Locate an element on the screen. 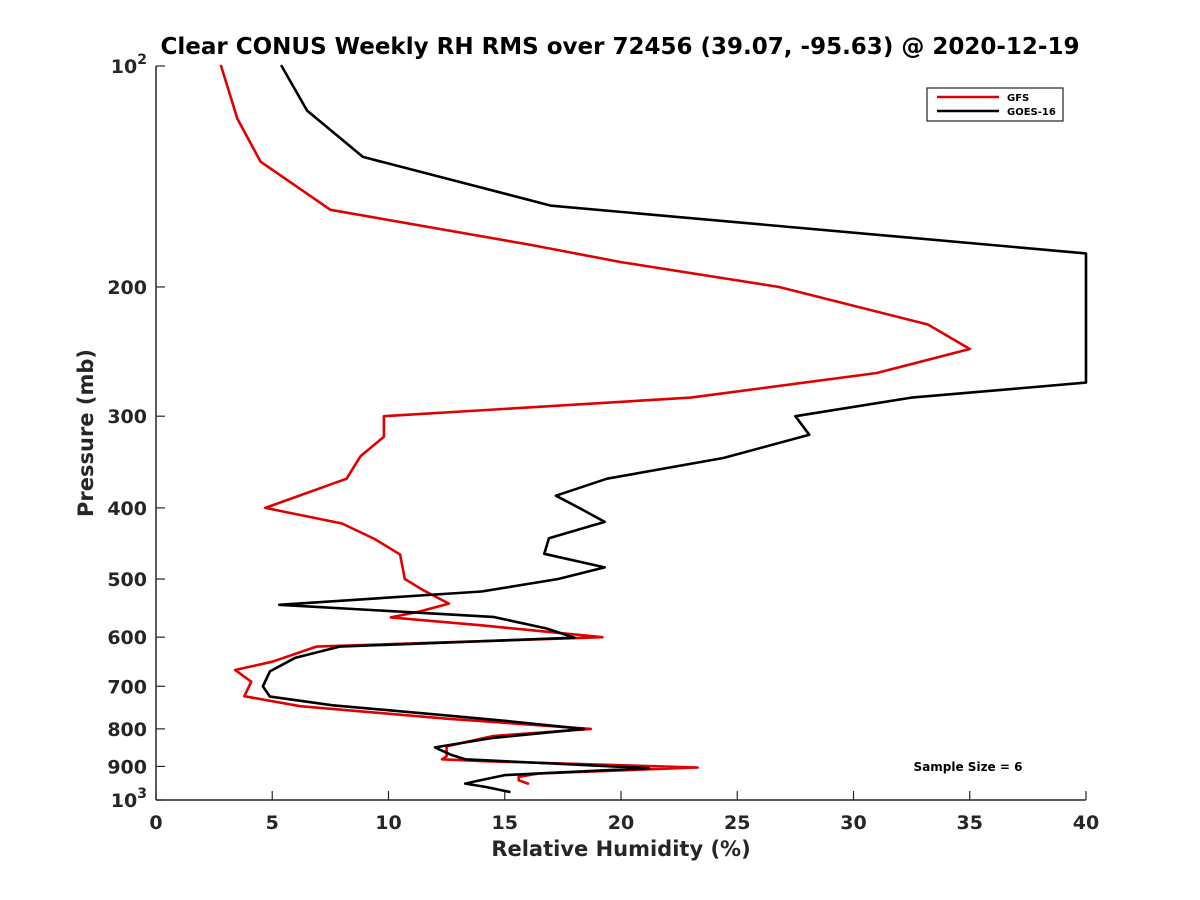 This screenshot has width=1200, height=900. x-tick-label: 10 is located at coordinates (388, 823).